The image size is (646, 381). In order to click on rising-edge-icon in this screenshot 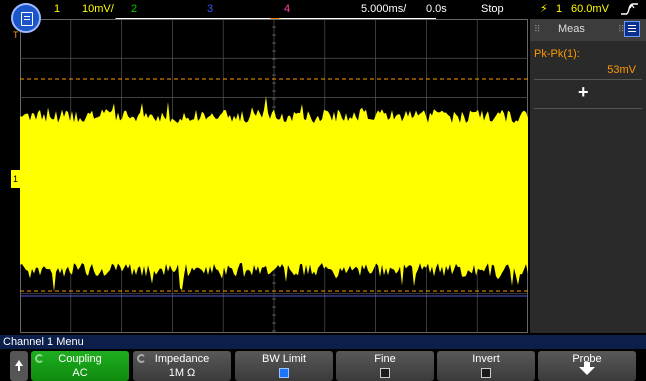, I will do `click(629, 9)`.